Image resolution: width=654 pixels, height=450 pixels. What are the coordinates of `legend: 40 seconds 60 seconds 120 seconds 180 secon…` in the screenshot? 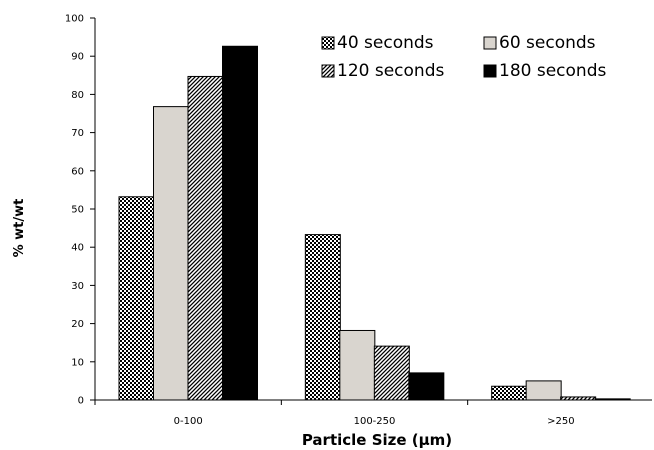 It's located at (463, 57).